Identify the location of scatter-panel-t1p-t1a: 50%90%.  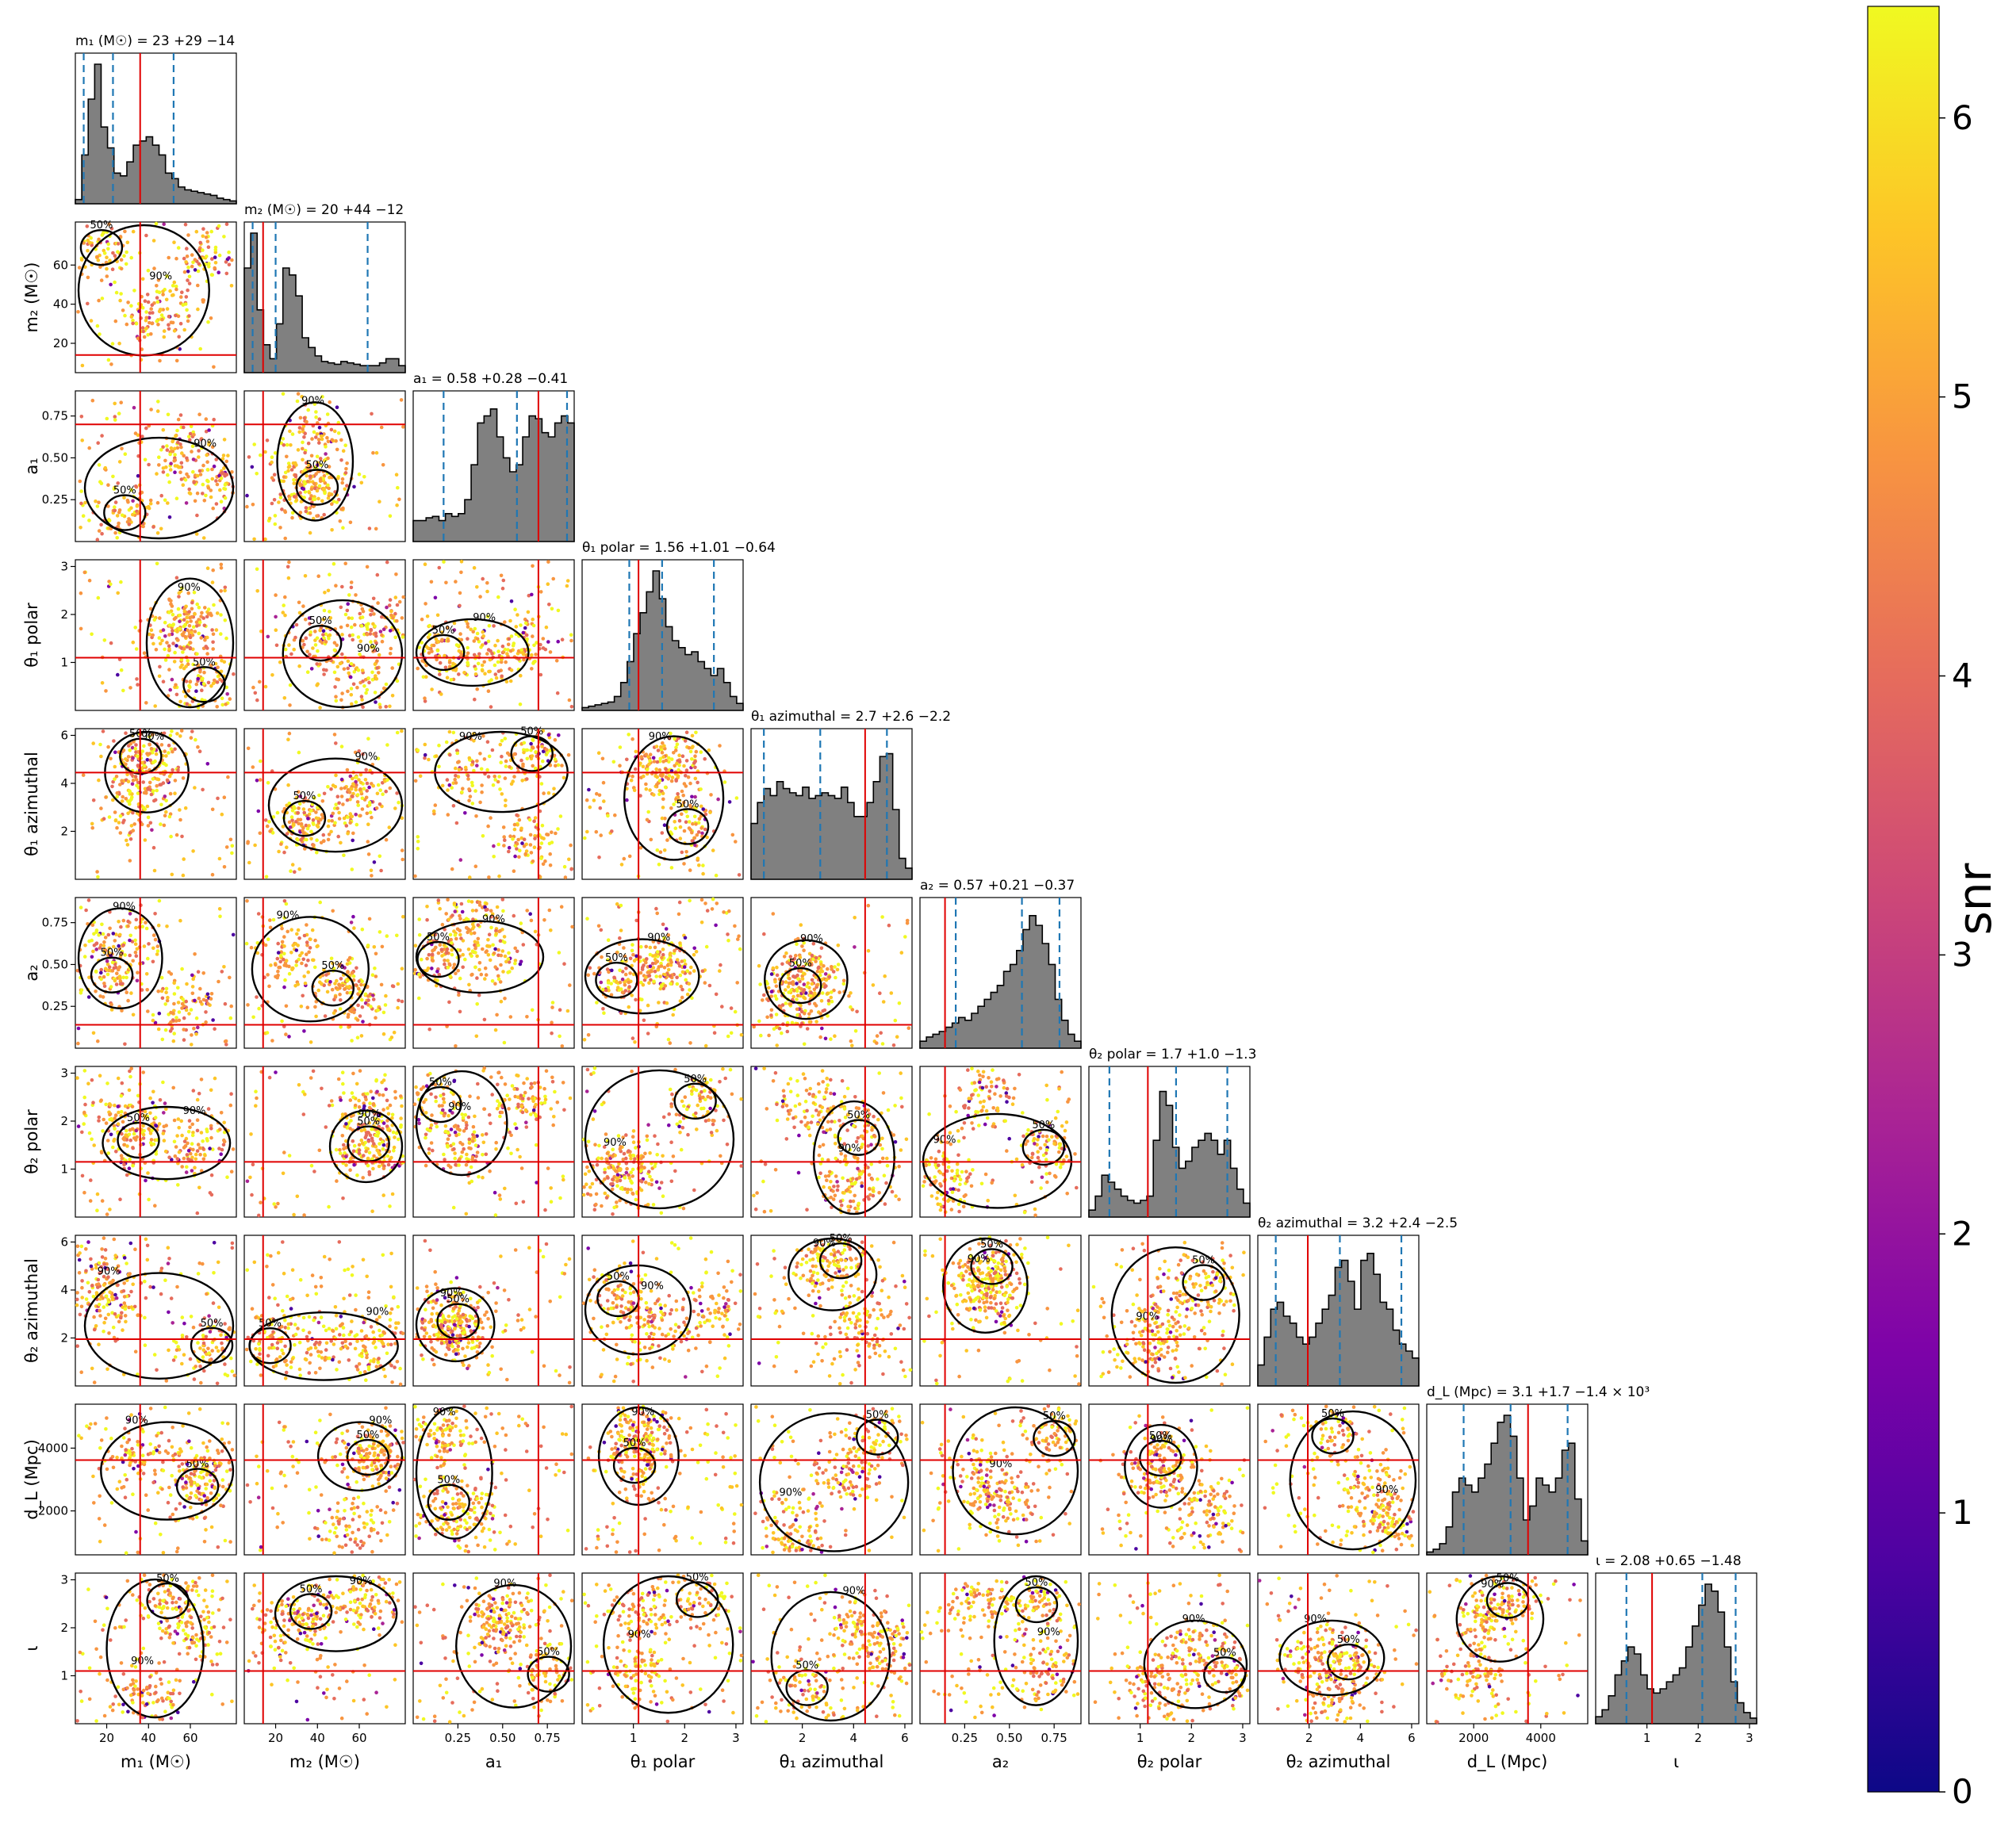
(662, 804).